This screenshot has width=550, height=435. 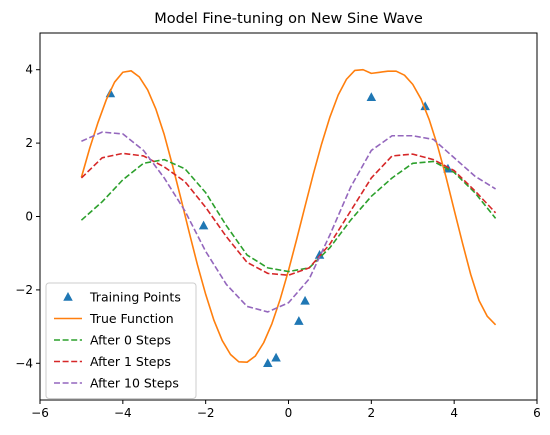 I want to click on legend-label: After 0 Steps, so click(x=130, y=340).